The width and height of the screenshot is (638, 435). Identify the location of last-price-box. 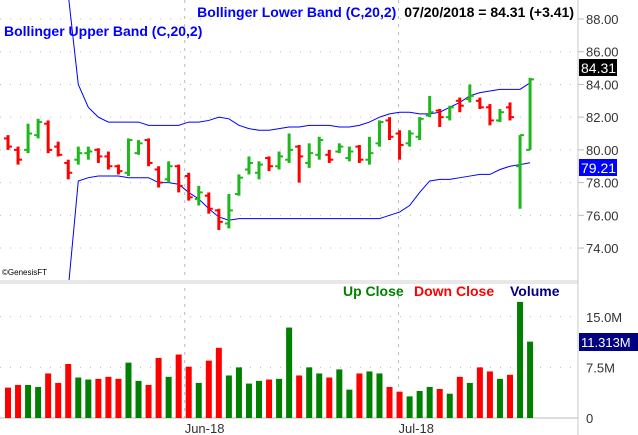
(598, 67).